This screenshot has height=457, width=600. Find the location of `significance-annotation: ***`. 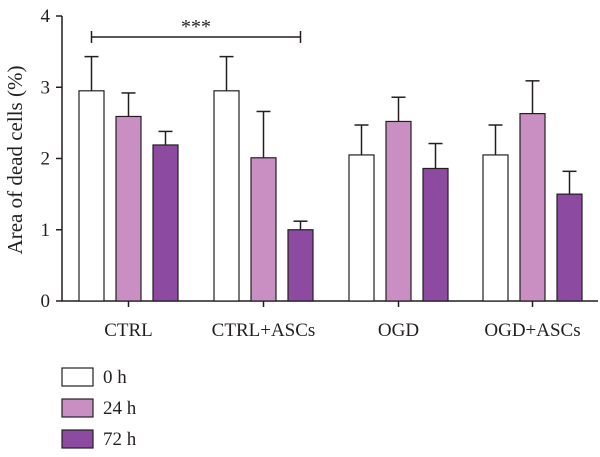

significance-annotation: *** is located at coordinates (196, 29).